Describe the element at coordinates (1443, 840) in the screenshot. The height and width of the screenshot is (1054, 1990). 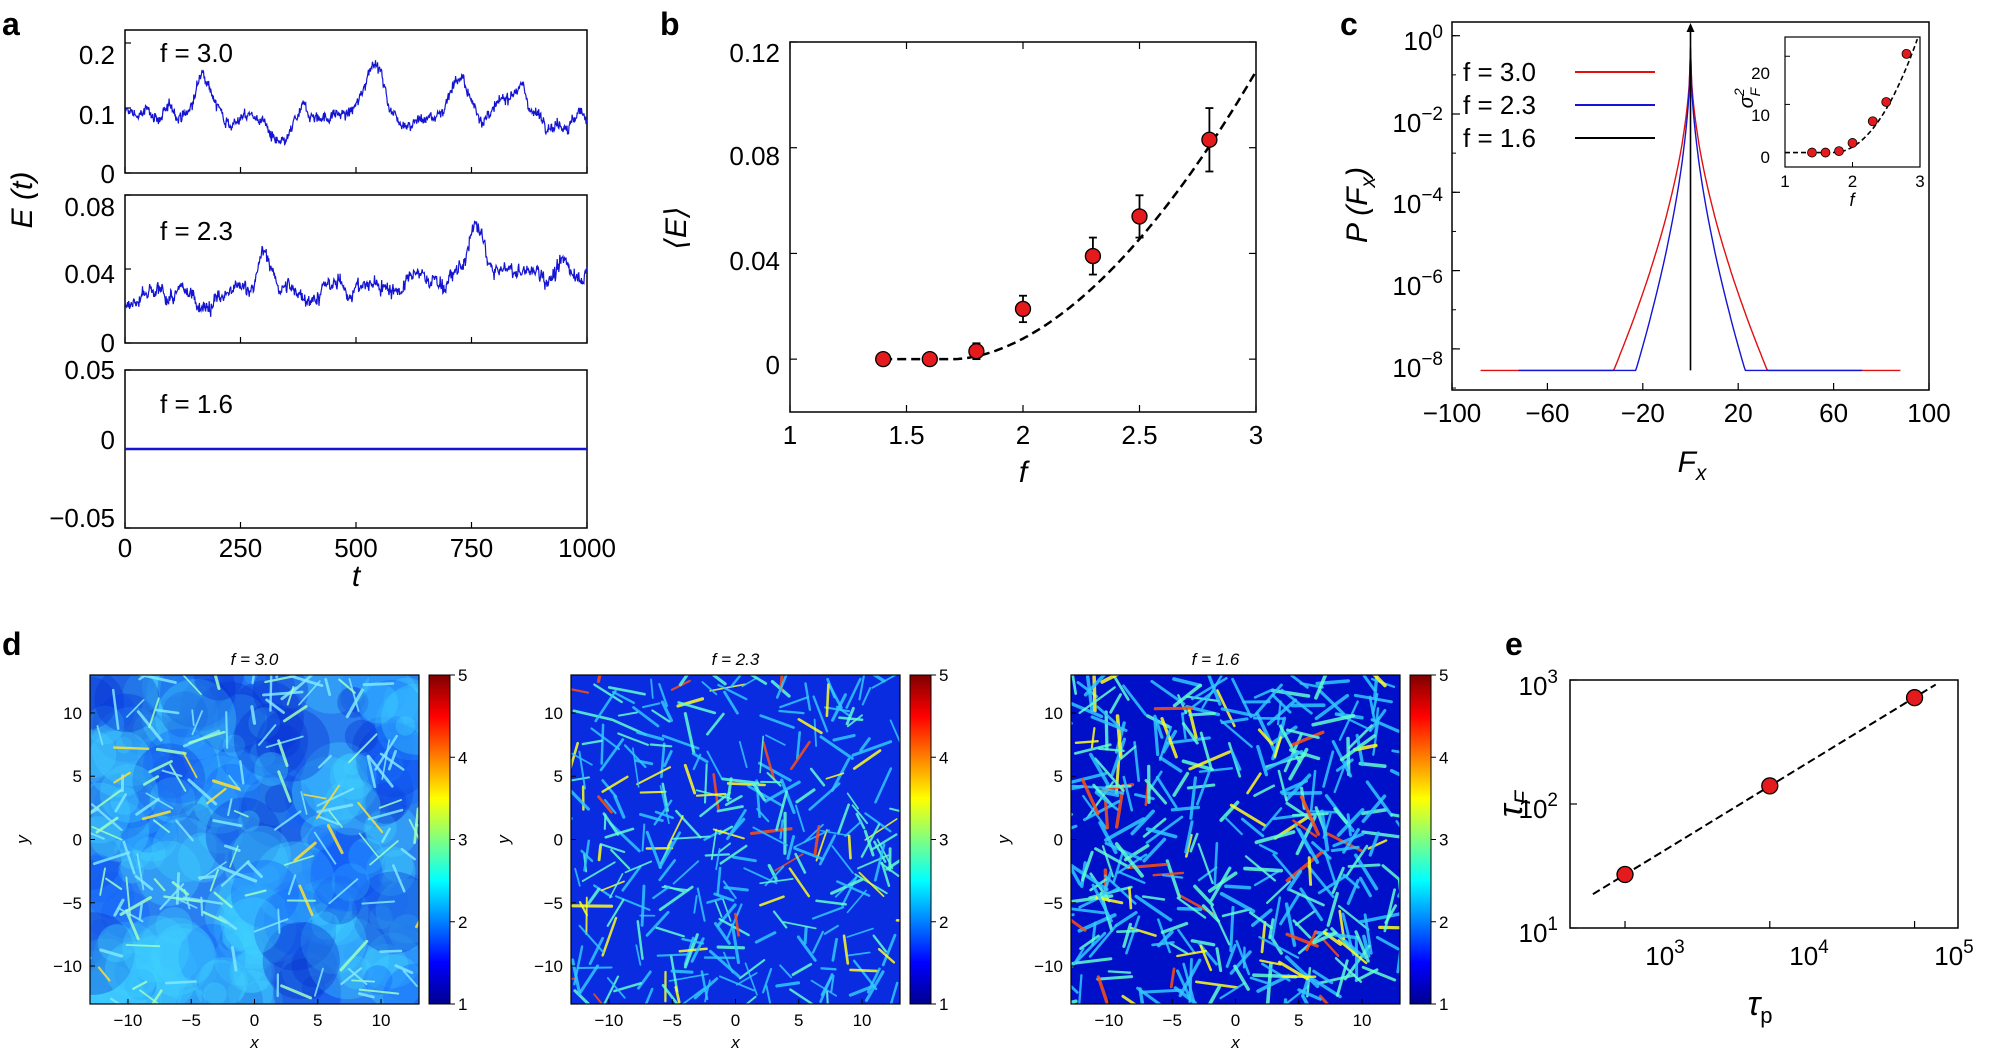
I see `colorbar-tick-2-2: 3` at that location.